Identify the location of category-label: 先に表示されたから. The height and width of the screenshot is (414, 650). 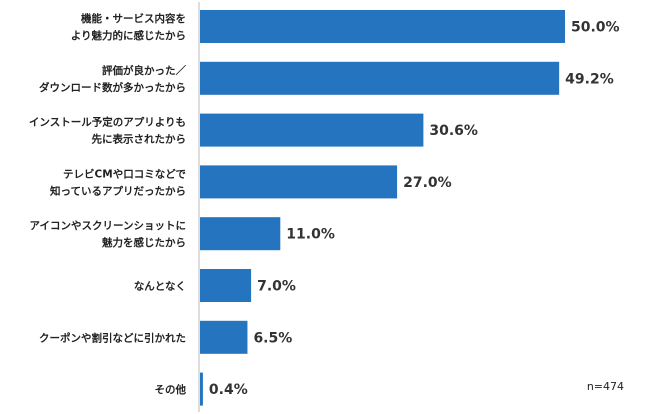
(139, 139).